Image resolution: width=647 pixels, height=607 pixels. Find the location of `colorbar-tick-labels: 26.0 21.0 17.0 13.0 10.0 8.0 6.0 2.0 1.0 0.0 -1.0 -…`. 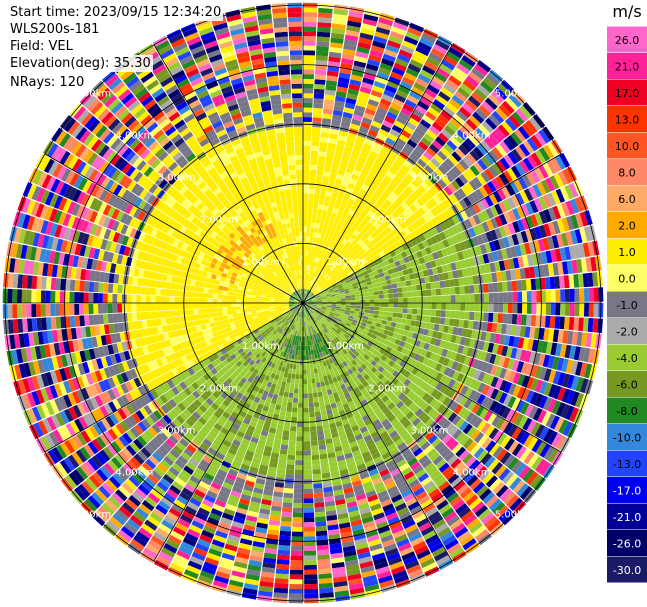

colorbar-tick-labels: 26.0 21.0 17.0 13.0 10.0 8.0 6.0 2.0 1.0 0.0 -1.0 -… is located at coordinates (627, 305).